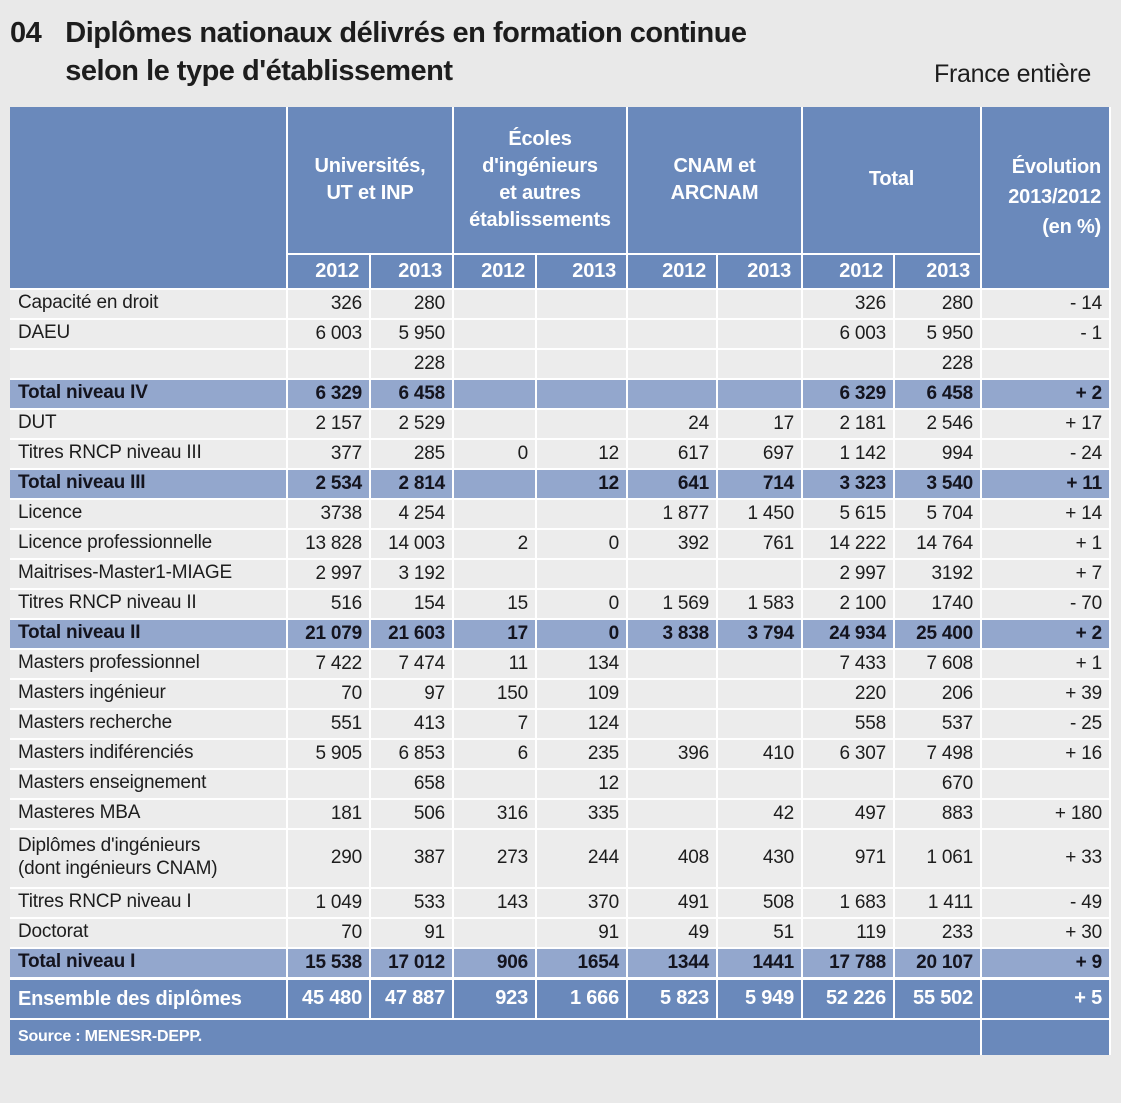 The height and width of the screenshot is (1103, 1121). What do you see at coordinates (937, 633) in the screenshot?
I see `cell-value: 25 400` at bounding box center [937, 633].